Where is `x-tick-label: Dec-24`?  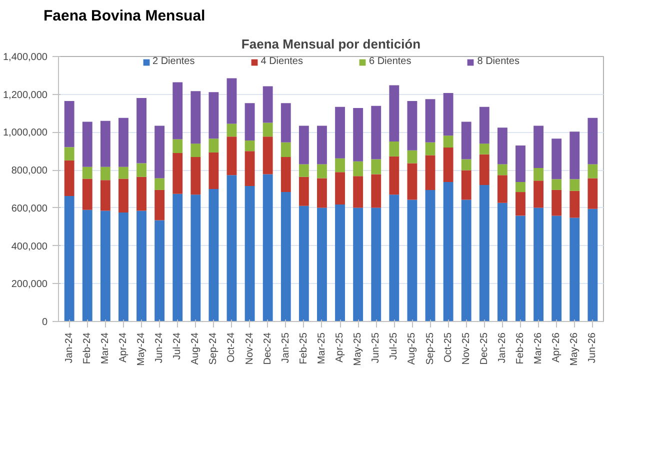 x-tick-label: Dec-24 is located at coordinates (268, 348).